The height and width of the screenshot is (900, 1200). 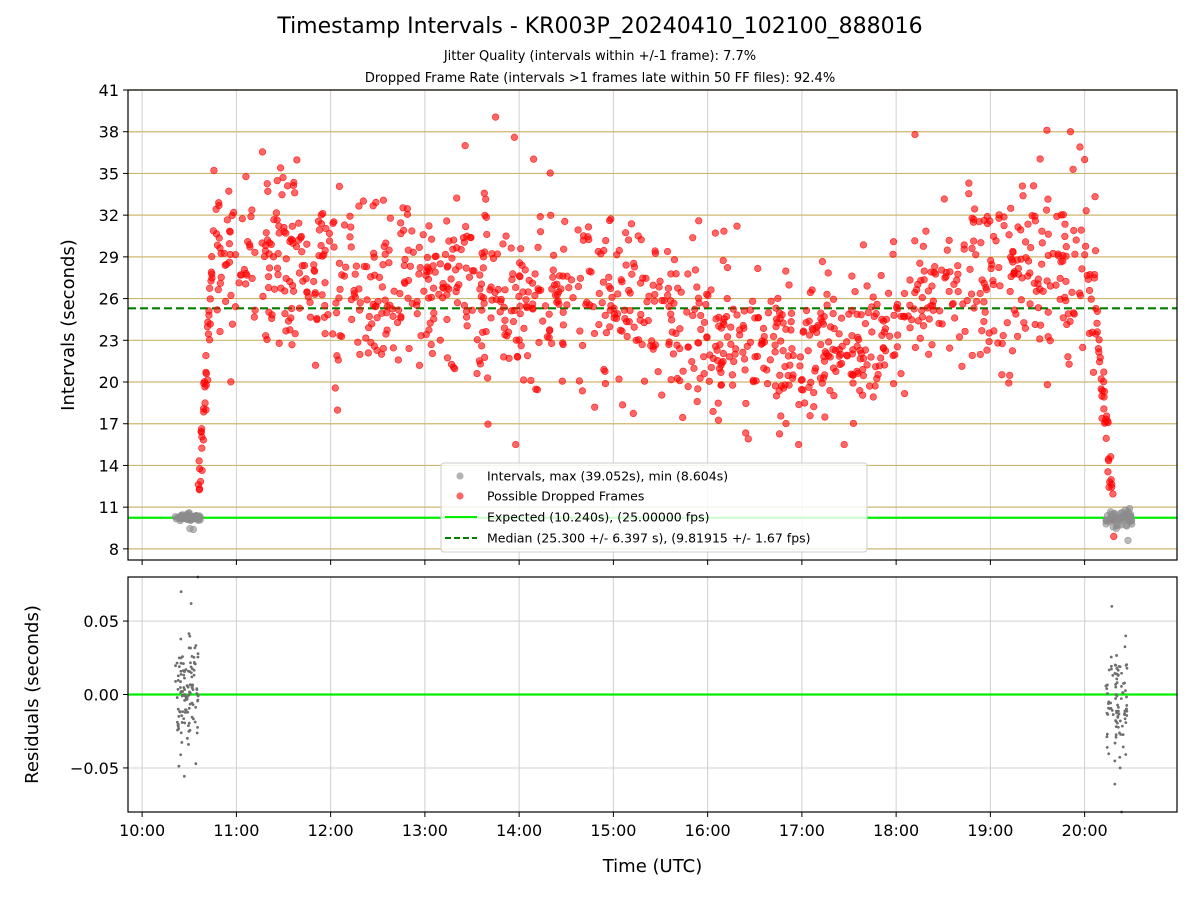 What do you see at coordinates (1113, 494) in the screenshot?
I see `dropped-frame-ramp-down-point` at bounding box center [1113, 494].